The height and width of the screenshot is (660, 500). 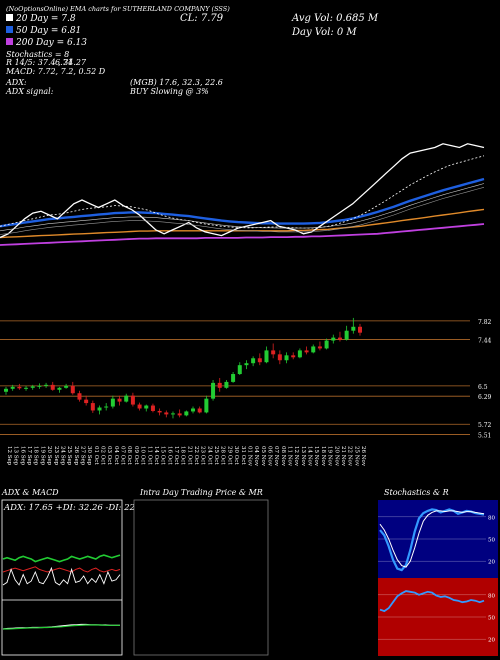 What do you see at coordinates (42, 456) in the screenshot?
I see `date-tick: 19 Sep` at bounding box center [42, 456].